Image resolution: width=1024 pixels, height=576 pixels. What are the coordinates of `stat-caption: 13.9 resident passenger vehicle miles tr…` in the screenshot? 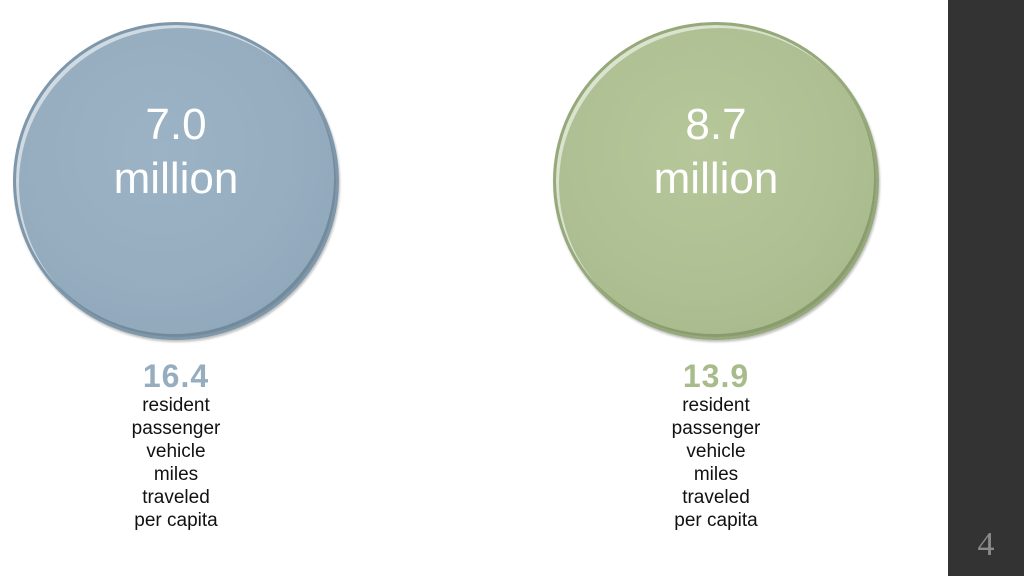 It's located at (716, 445).